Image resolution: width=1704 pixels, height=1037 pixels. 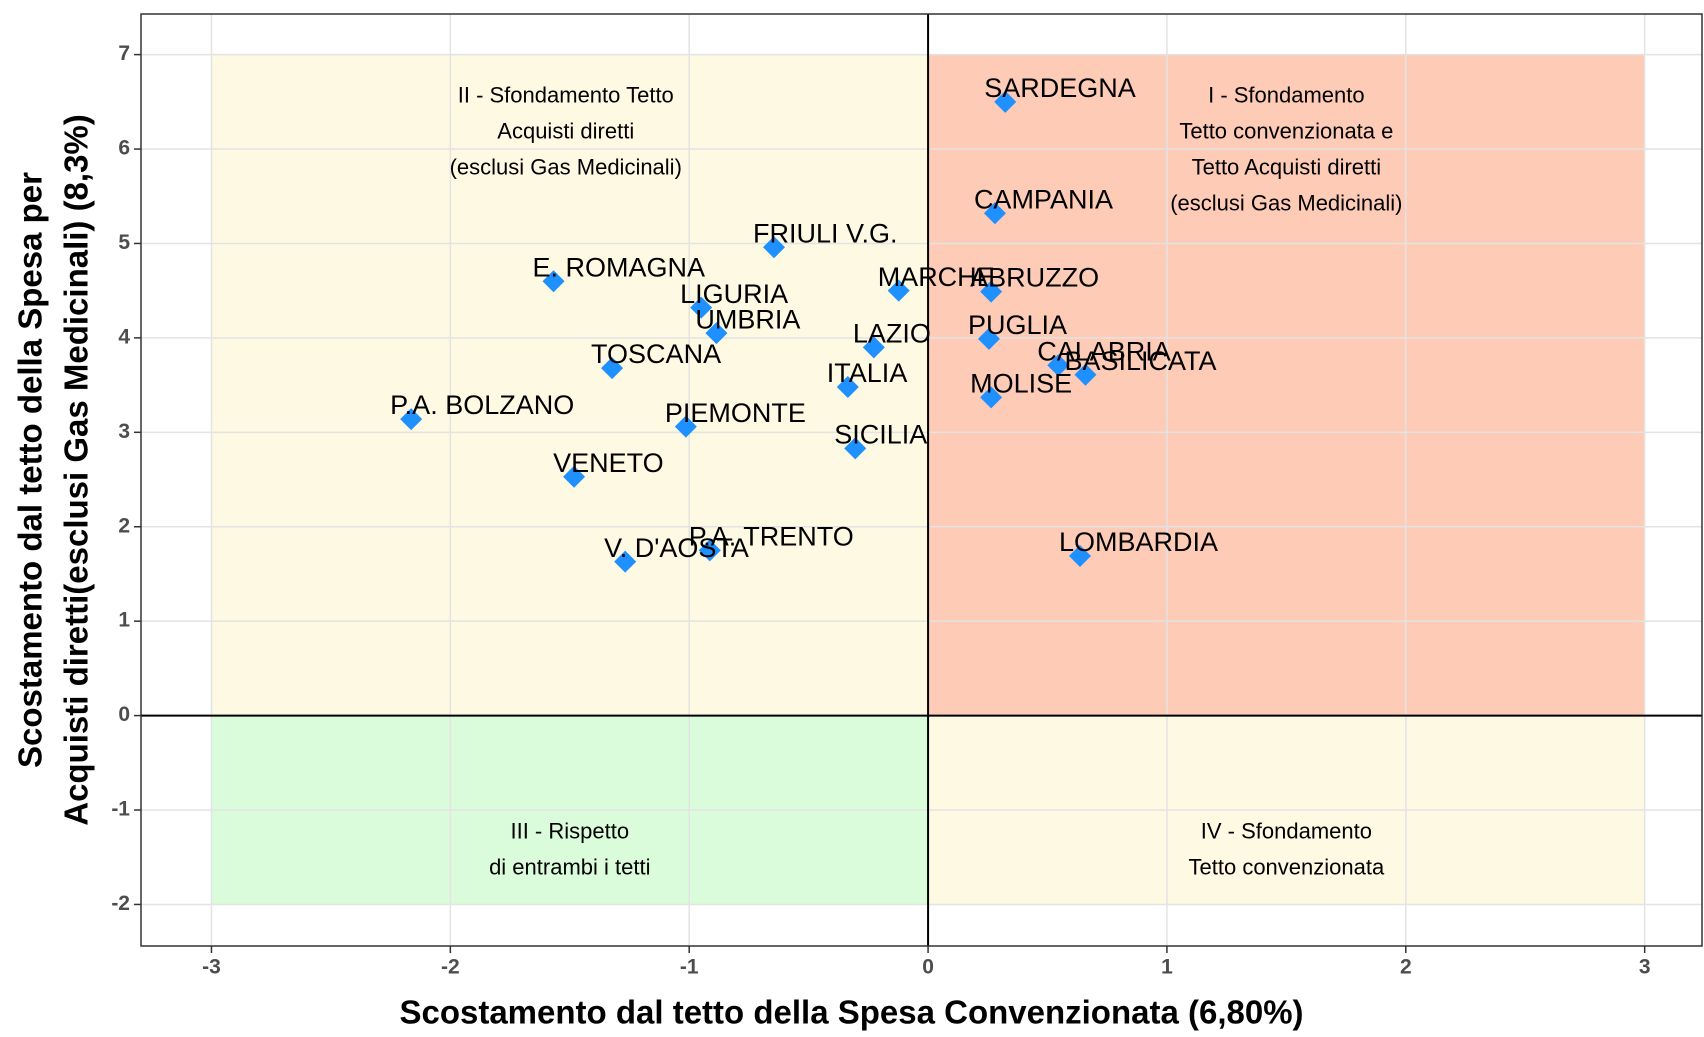 I want to click on point-label: FRIULI V.G., so click(x=825, y=233).